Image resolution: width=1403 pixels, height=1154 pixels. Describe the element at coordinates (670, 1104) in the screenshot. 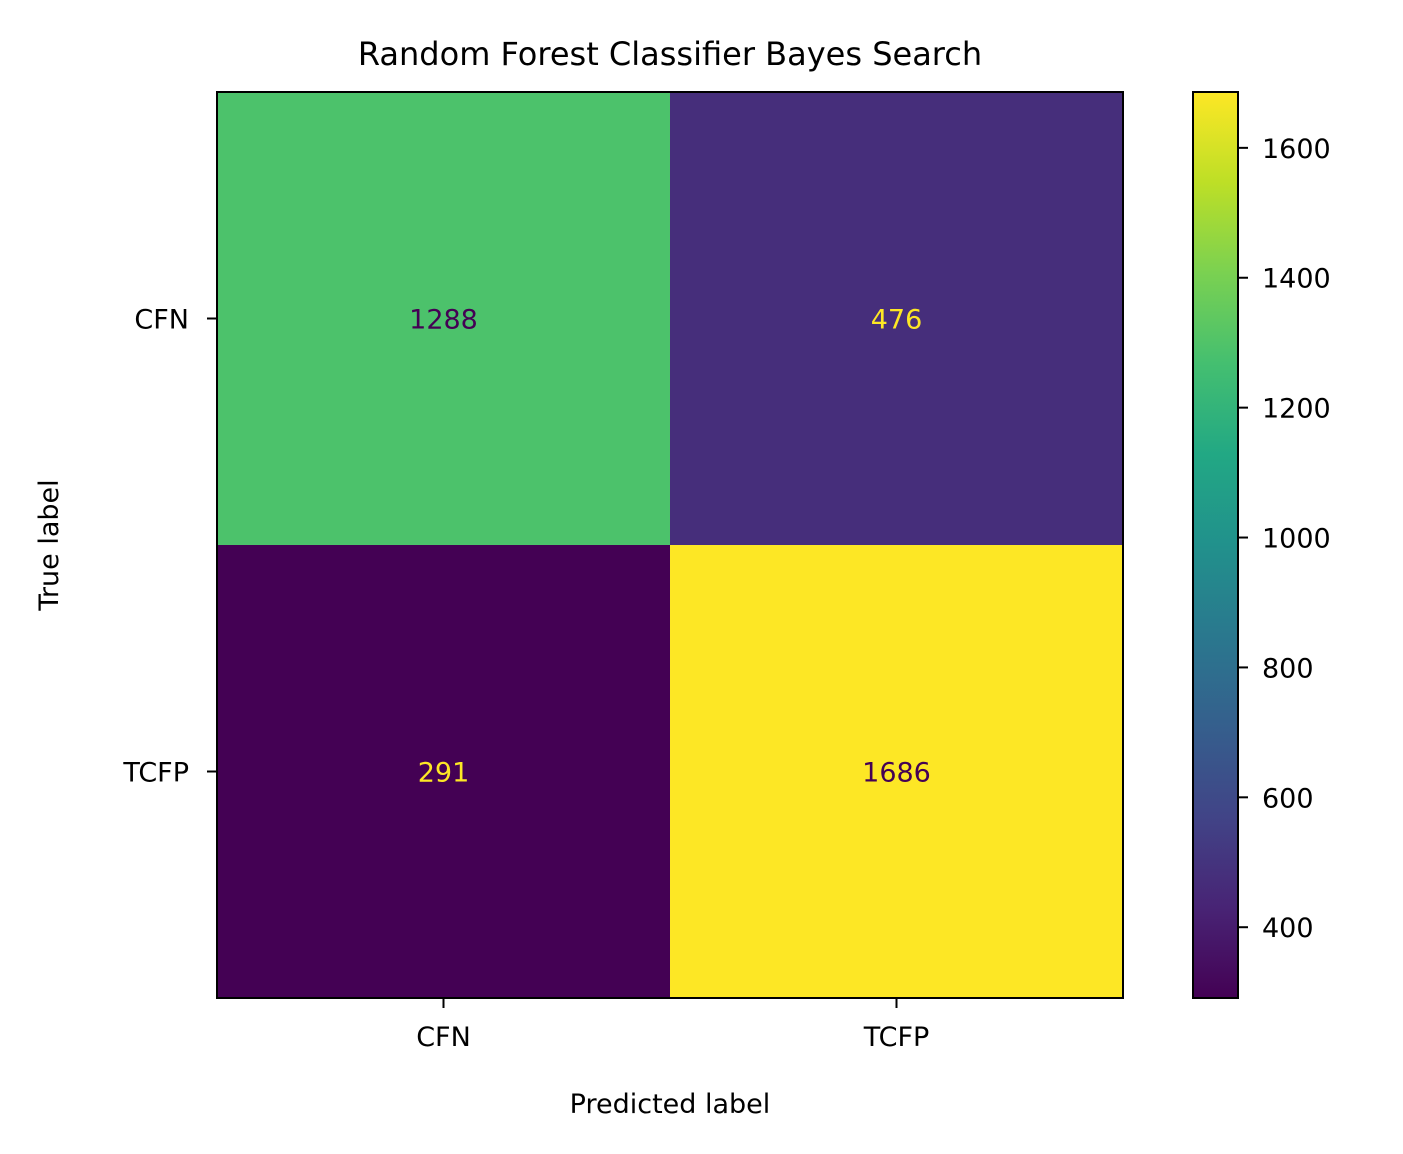

I see `x-axis-label: Predicted label` at that location.